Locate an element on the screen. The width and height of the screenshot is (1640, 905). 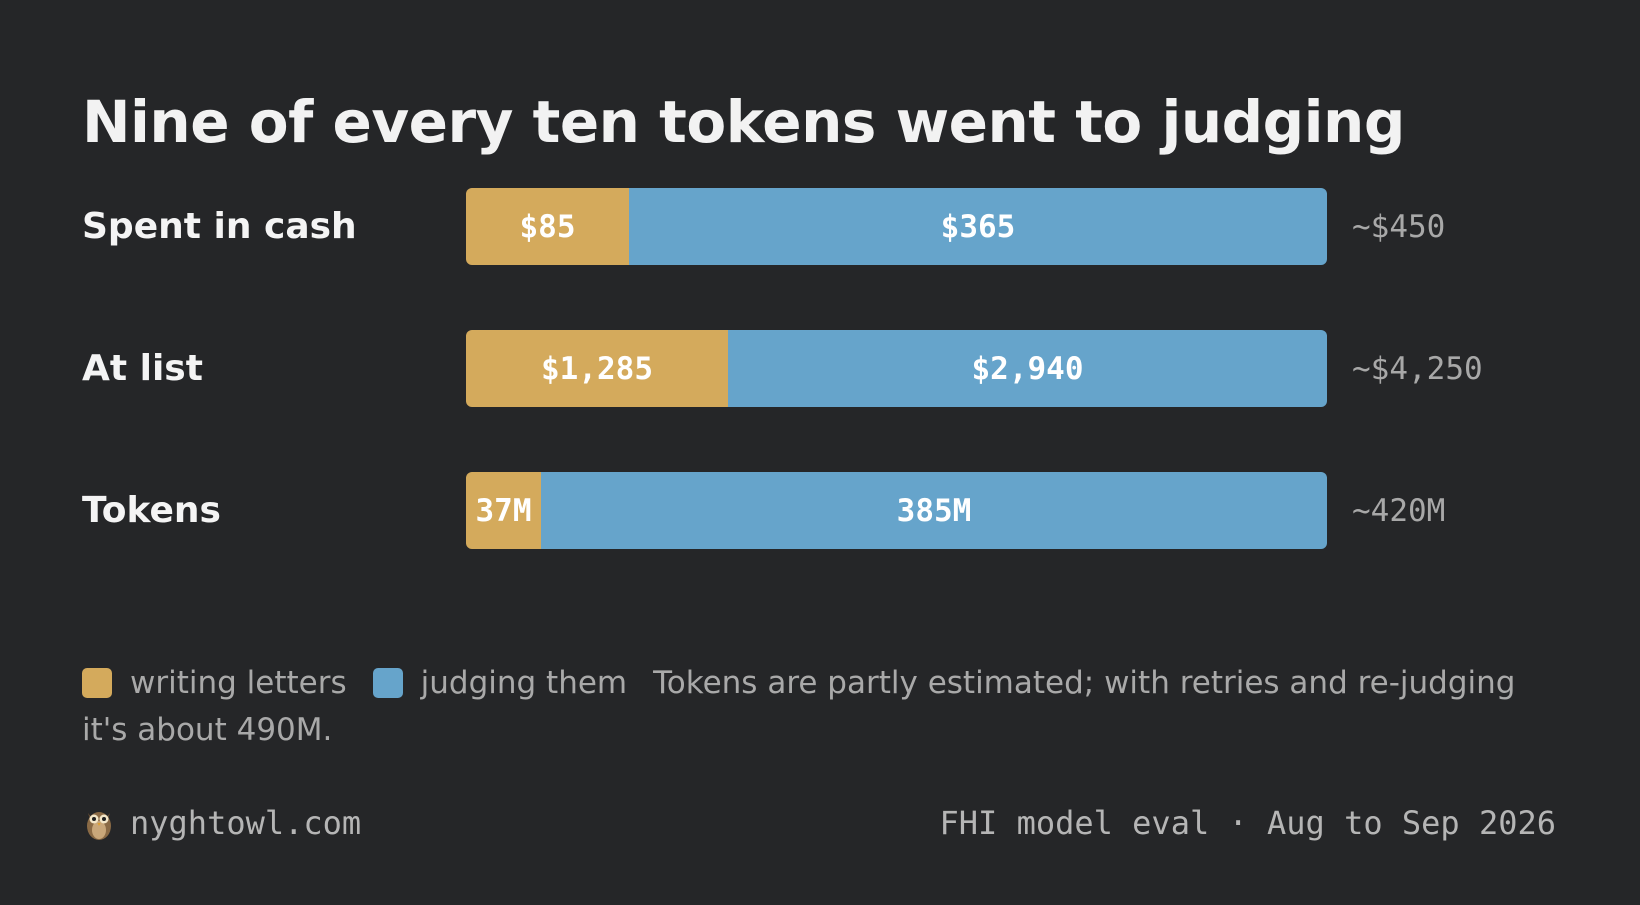
legend-item-judging: judging them is located at coordinates (500, 683).